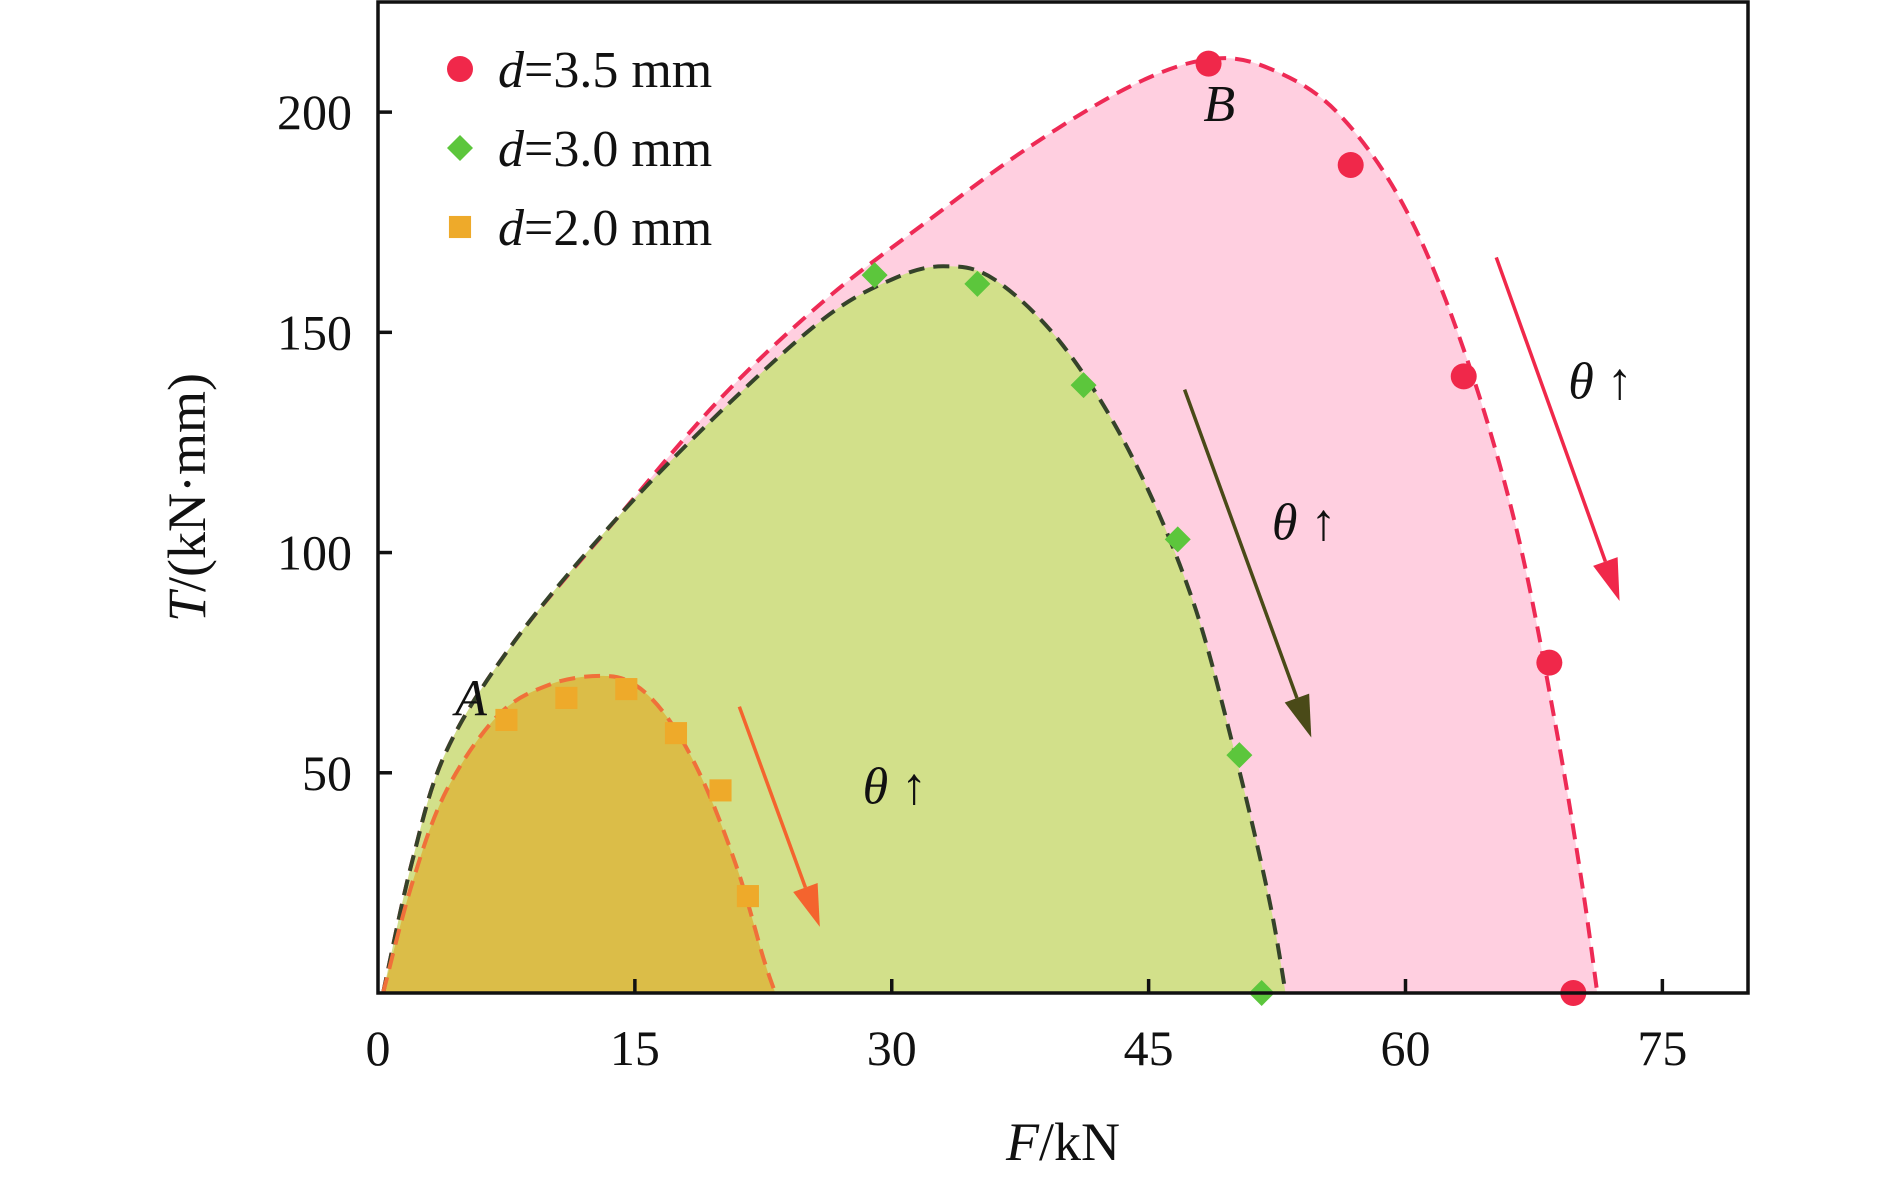 The height and width of the screenshot is (1180, 1890). Describe the element at coordinates (1219, 104) in the screenshot. I see `annotation-label: B` at that location.